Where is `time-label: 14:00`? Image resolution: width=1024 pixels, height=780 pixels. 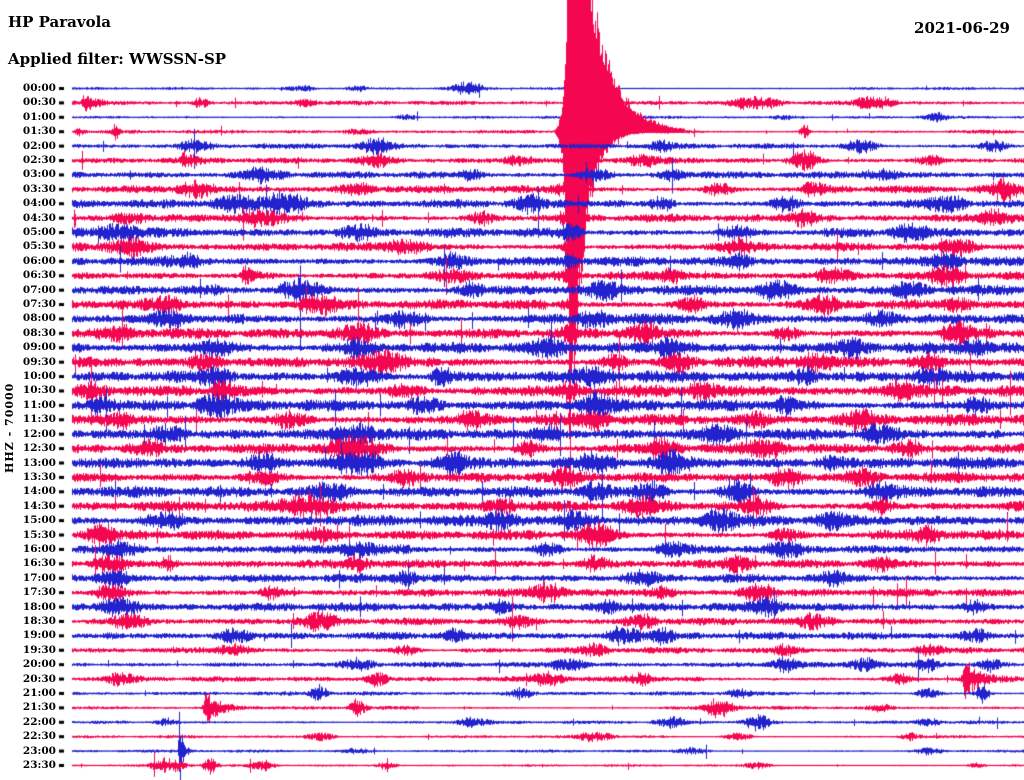
time-label: 14:00 is located at coordinates (39, 491).